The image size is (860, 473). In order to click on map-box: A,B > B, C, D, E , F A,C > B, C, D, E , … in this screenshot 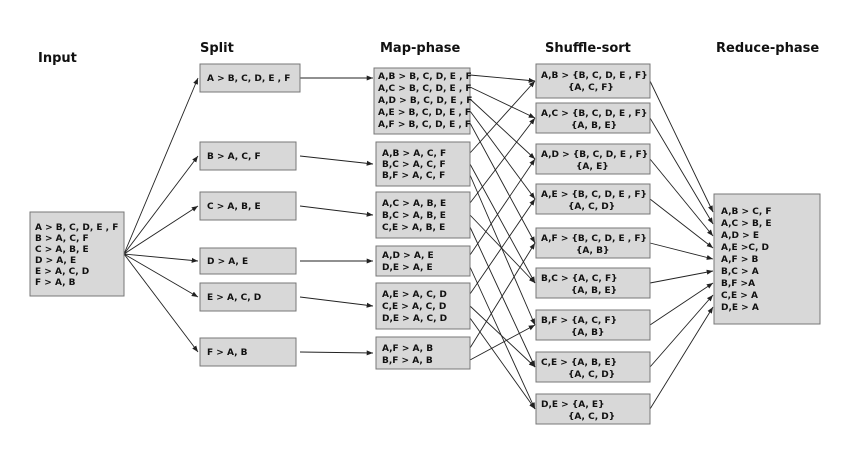, I will do `click(422, 101)`.